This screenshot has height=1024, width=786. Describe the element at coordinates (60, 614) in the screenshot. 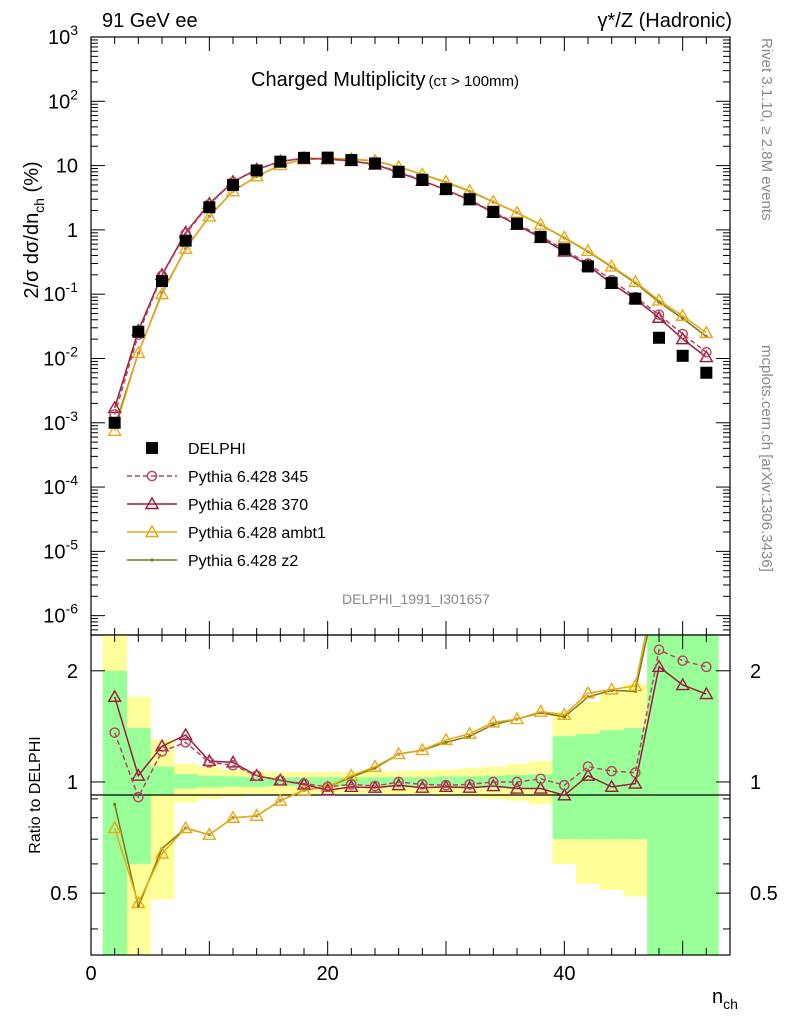

I see `main-y-tick-label: 10⁻⁶` at that location.